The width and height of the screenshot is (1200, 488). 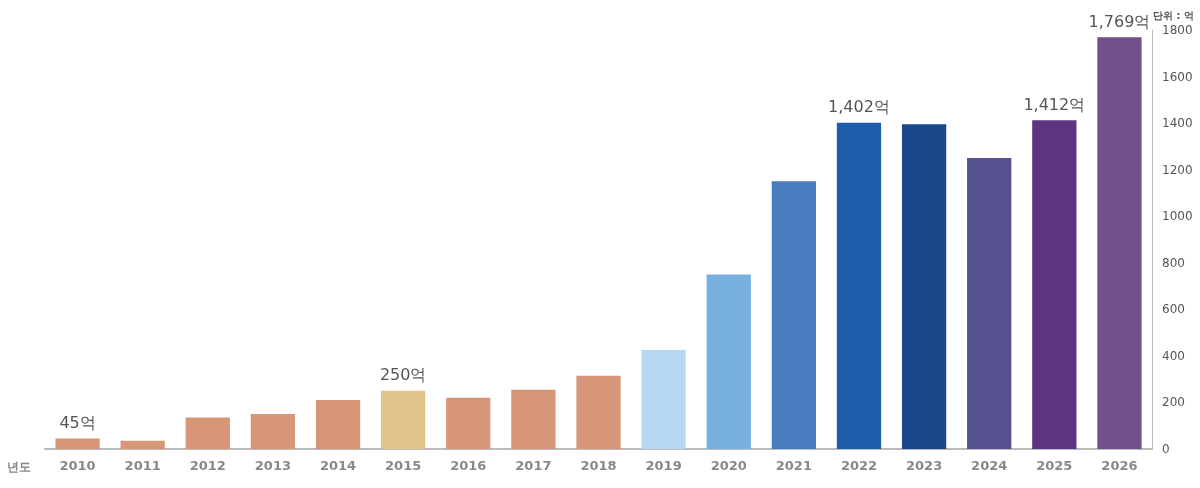 I want to click on data-label: 45억, so click(x=77, y=423).